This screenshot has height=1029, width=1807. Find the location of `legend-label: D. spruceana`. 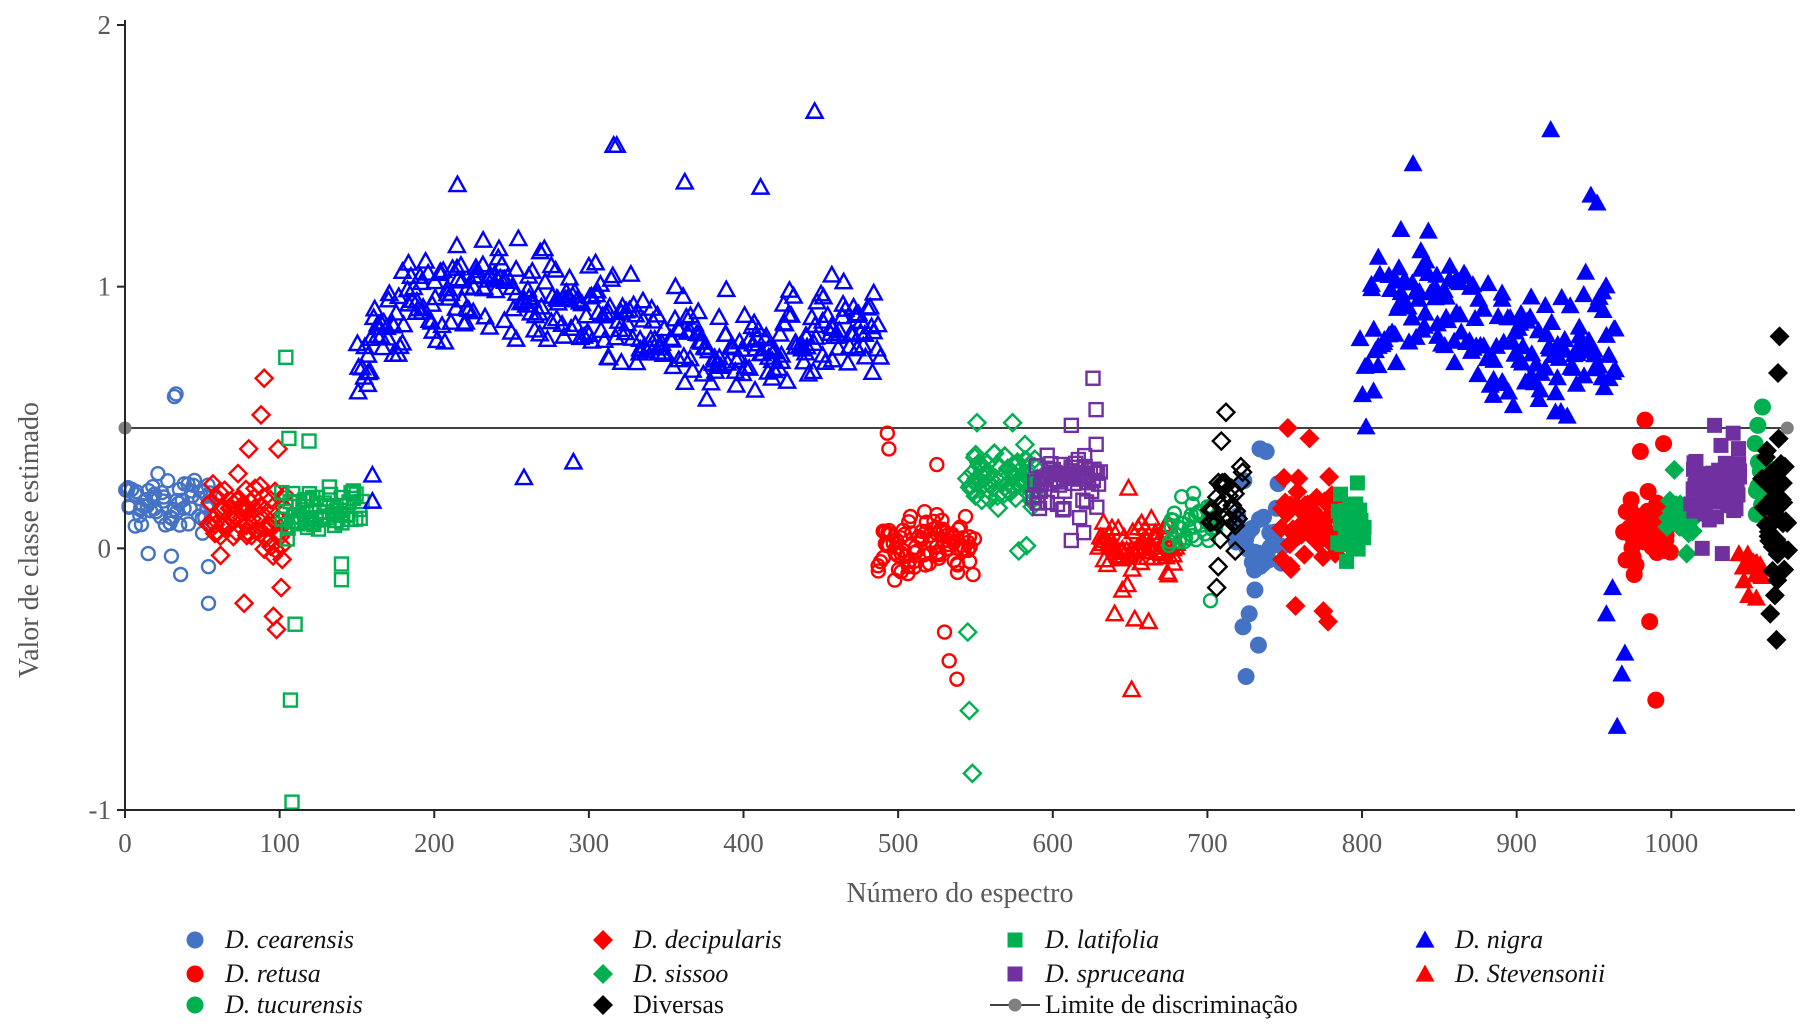

legend-label: D. spruceana is located at coordinates (1114, 973).